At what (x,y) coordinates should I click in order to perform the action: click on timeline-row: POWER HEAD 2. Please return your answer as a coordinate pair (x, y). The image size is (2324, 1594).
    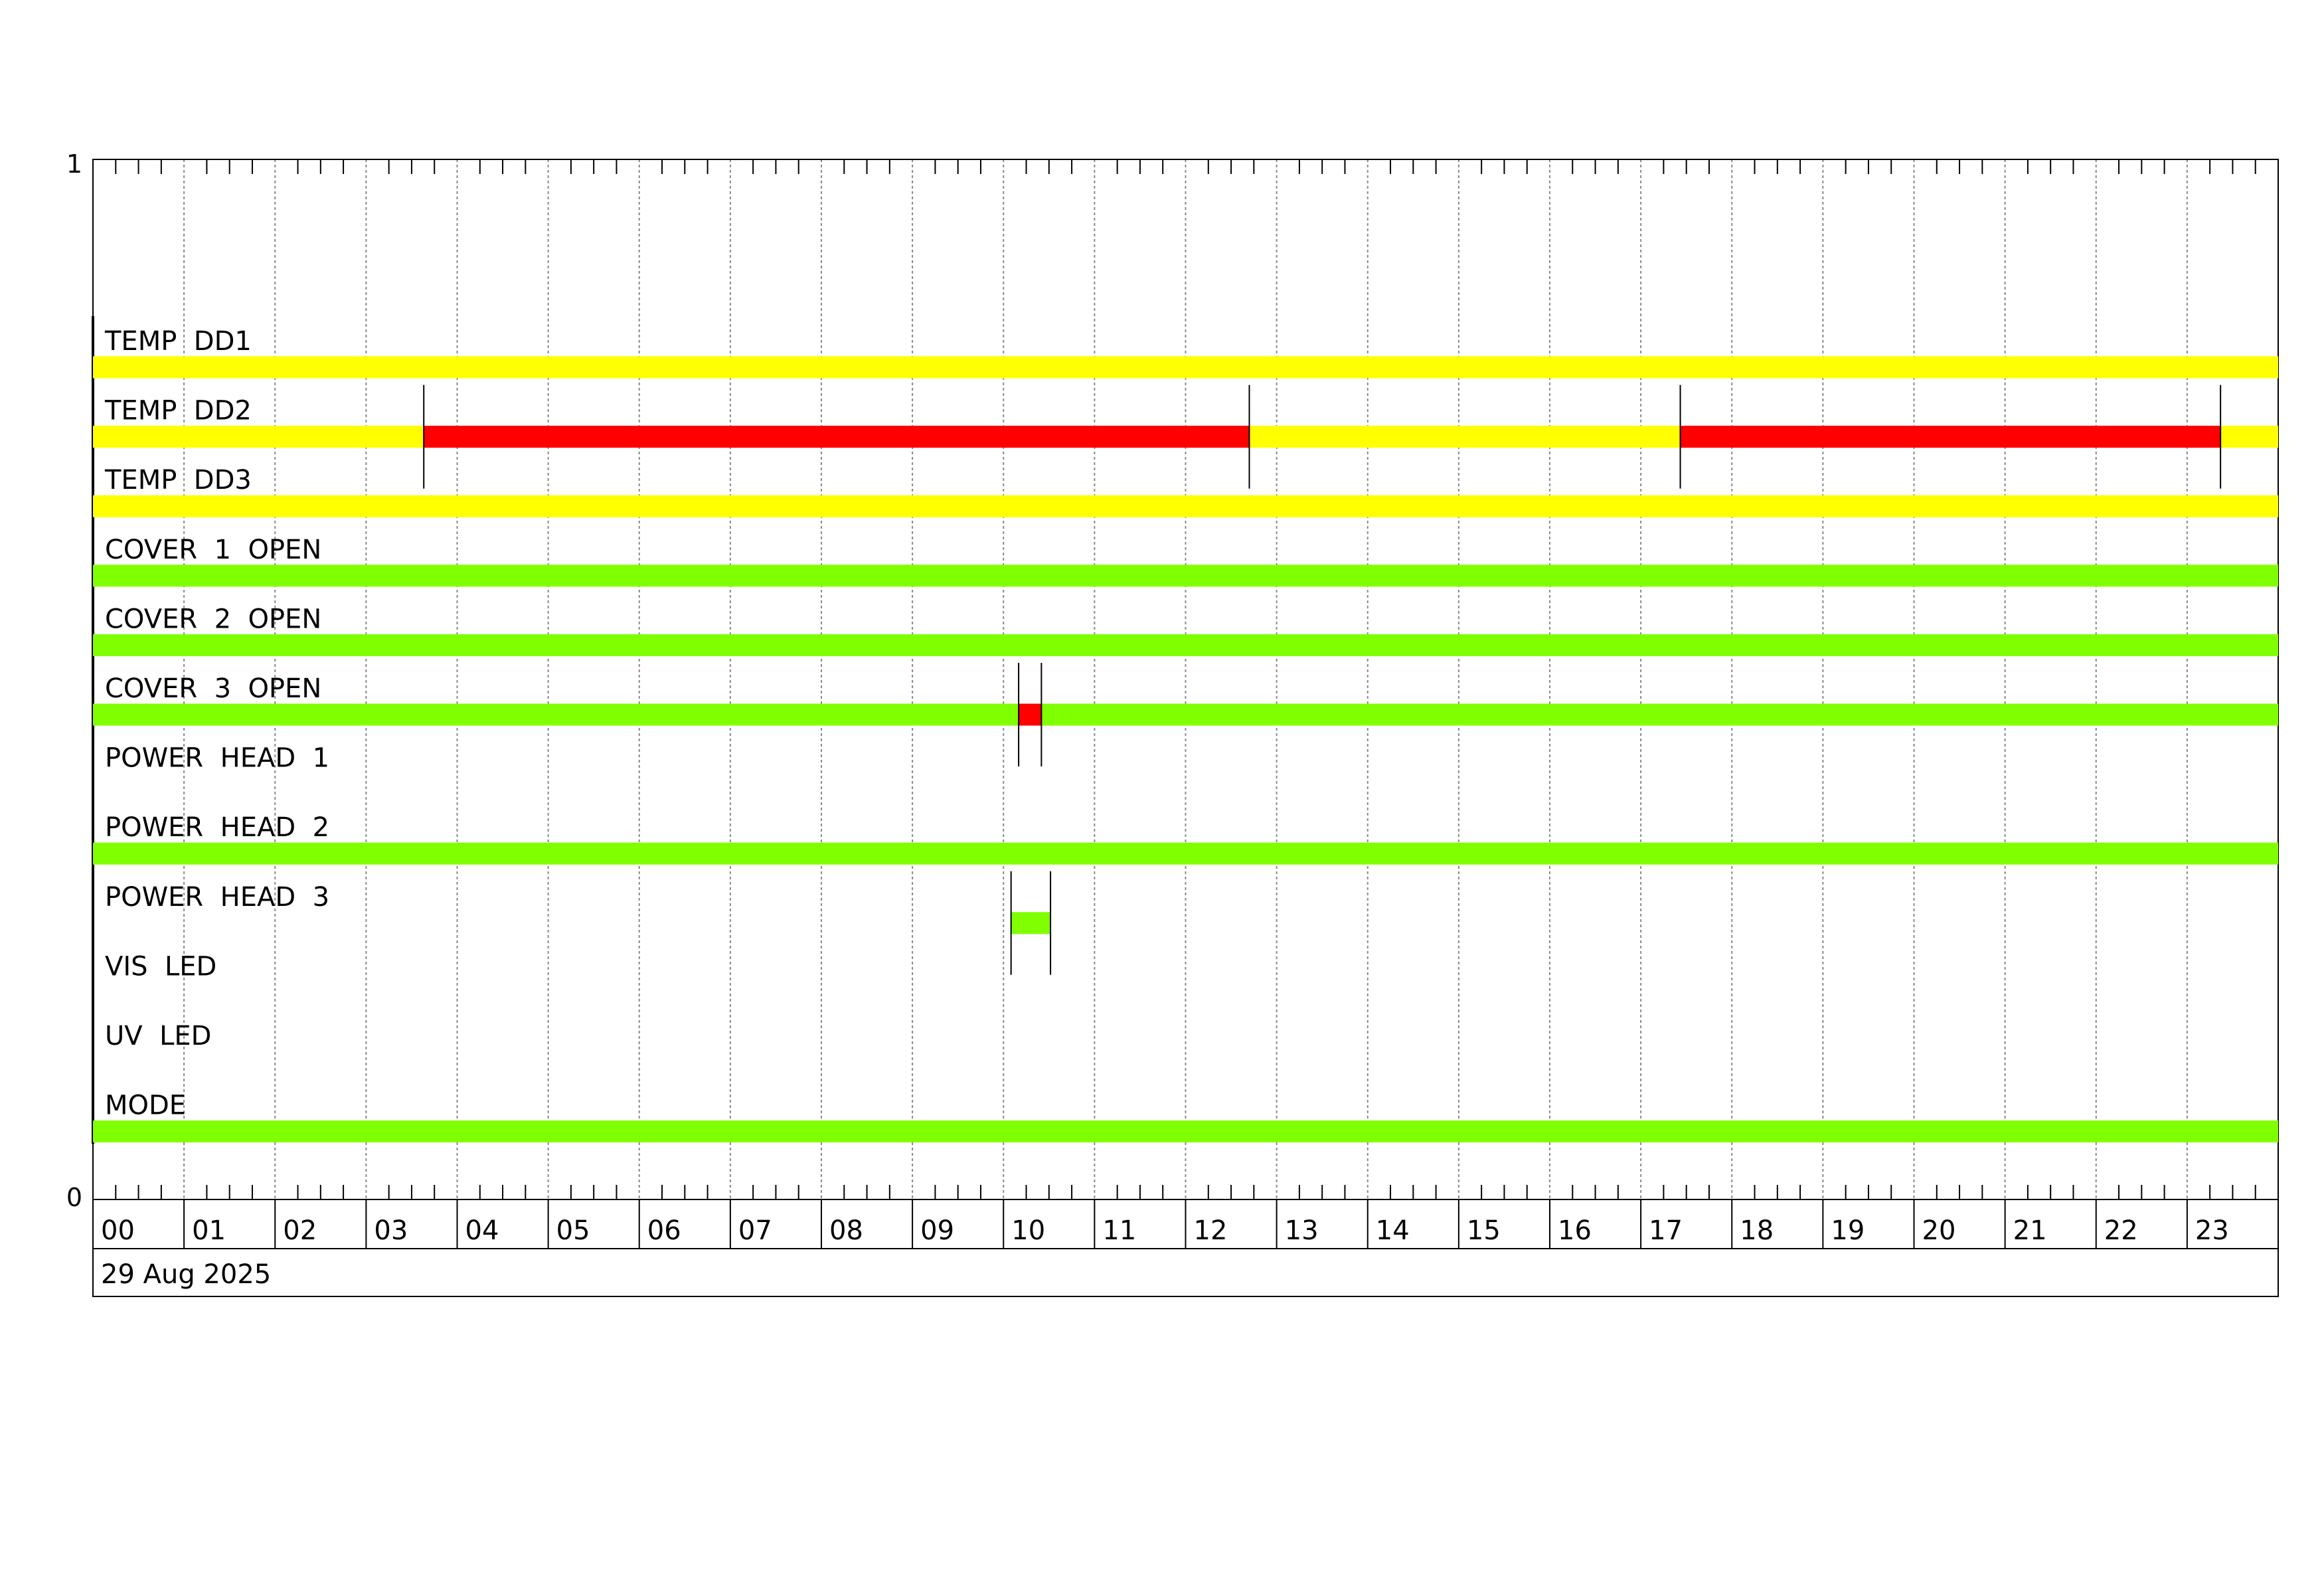
    Looking at the image, I should click on (1186, 838).